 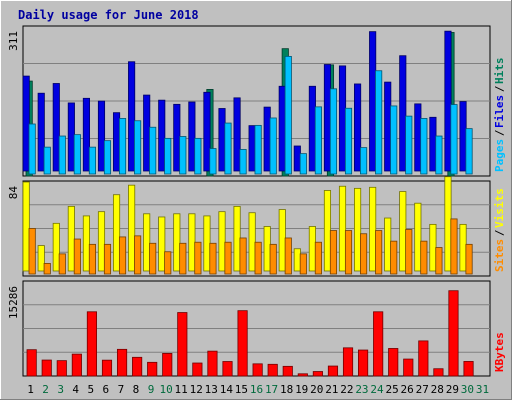 I want to click on x-tick-label: 17, so click(x=271, y=389).